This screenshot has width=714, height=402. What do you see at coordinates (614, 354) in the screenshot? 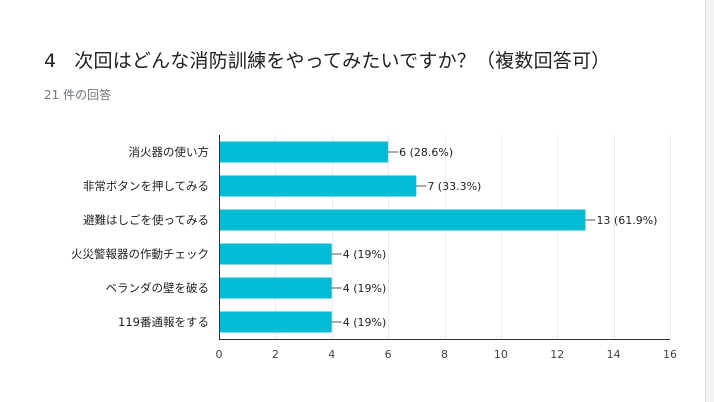
I see `x-tick-label: 14` at bounding box center [614, 354].